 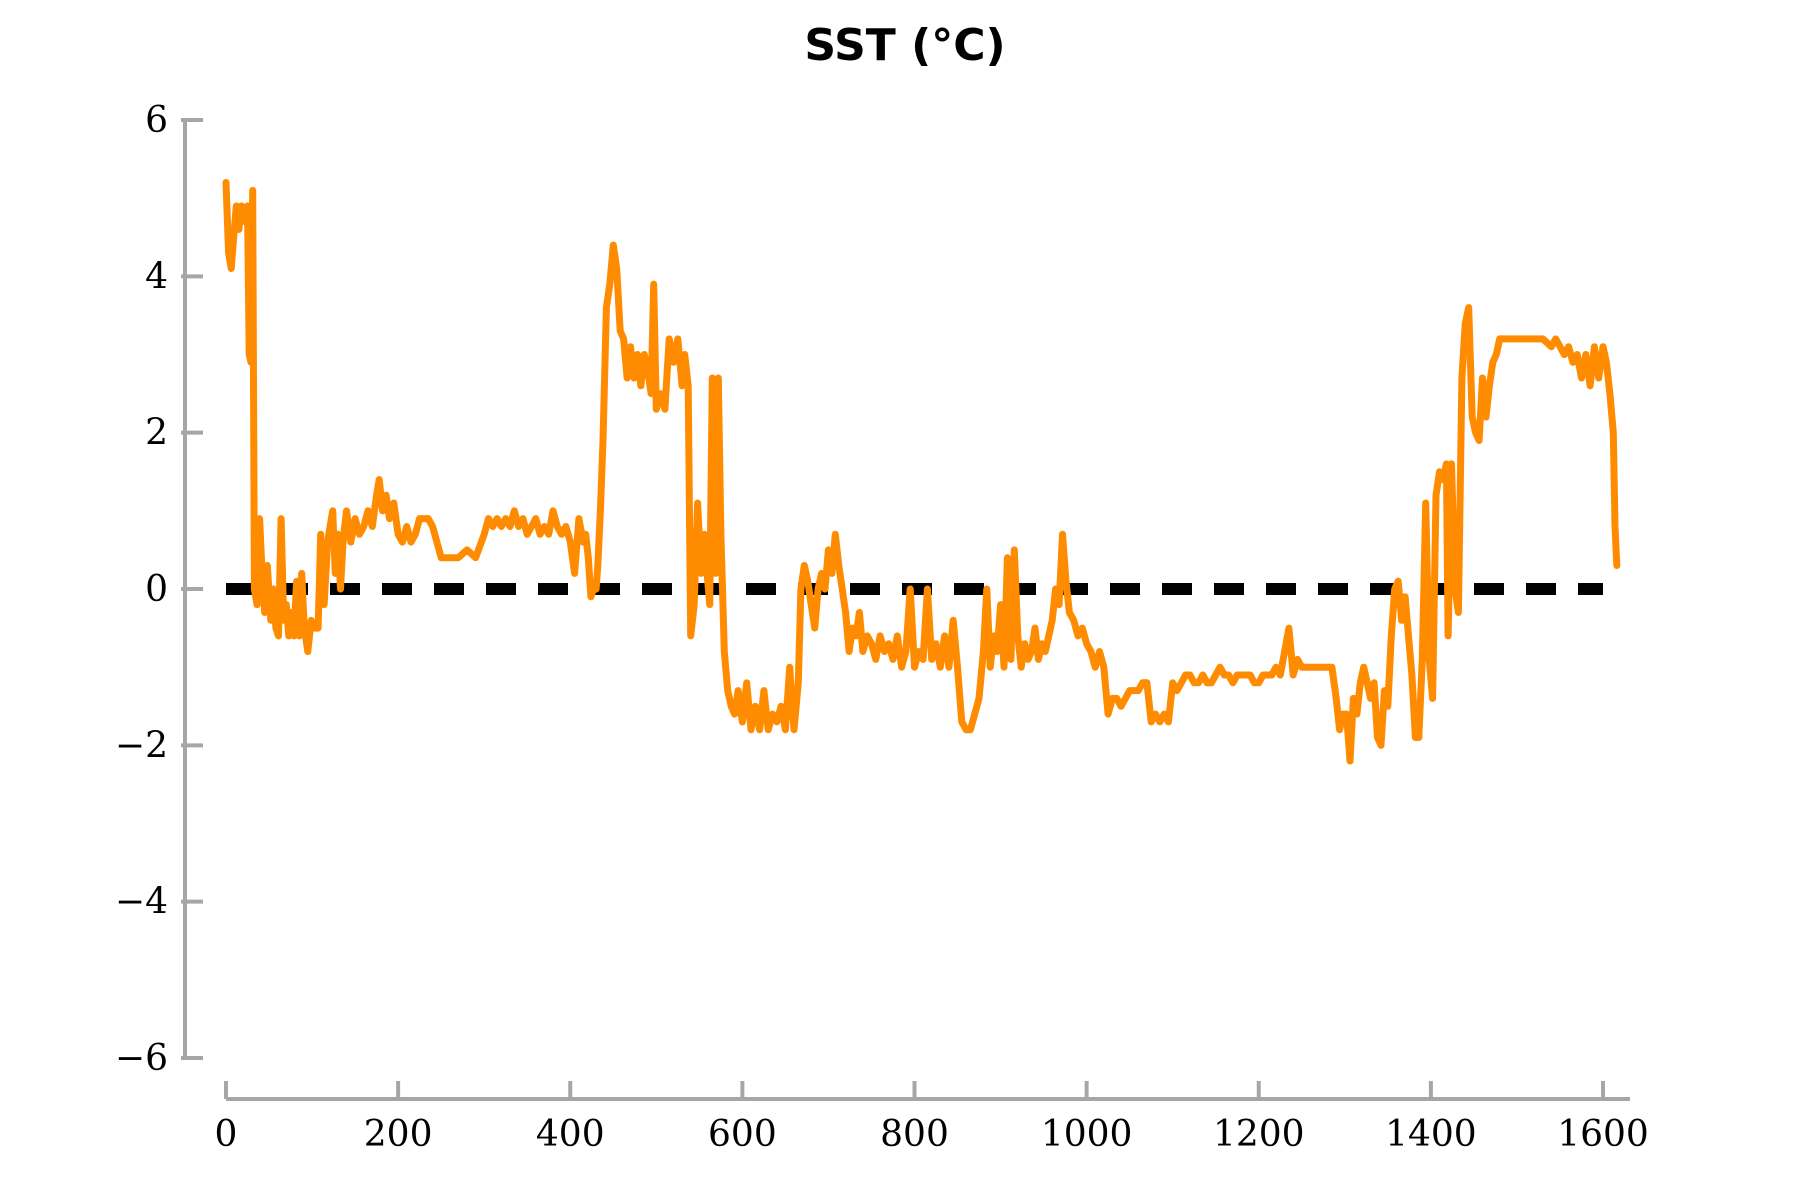 What do you see at coordinates (570, 1134) in the screenshot?
I see `x-tick-label: 400` at bounding box center [570, 1134].